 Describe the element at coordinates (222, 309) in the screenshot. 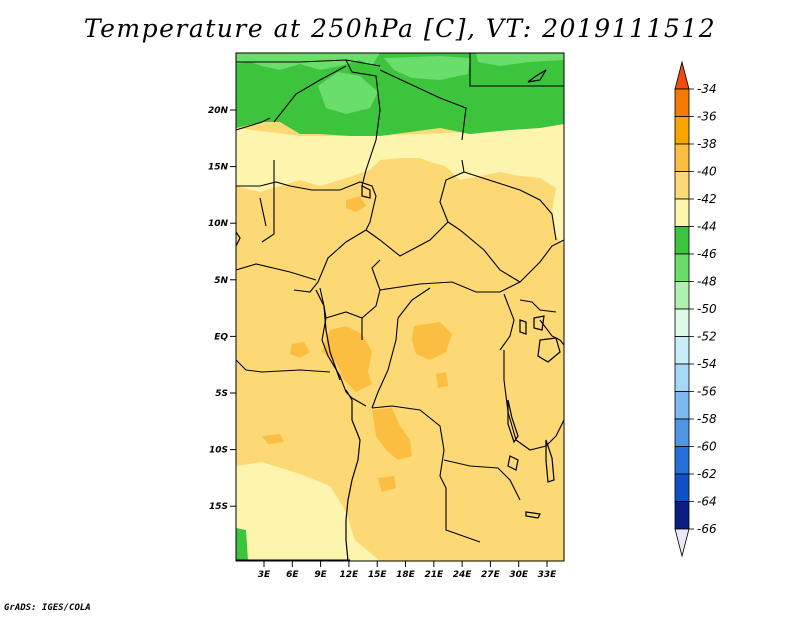

I see `latitude-labels: 20N 15N 10N 5N EQ 5S 10S 15S` at that location.